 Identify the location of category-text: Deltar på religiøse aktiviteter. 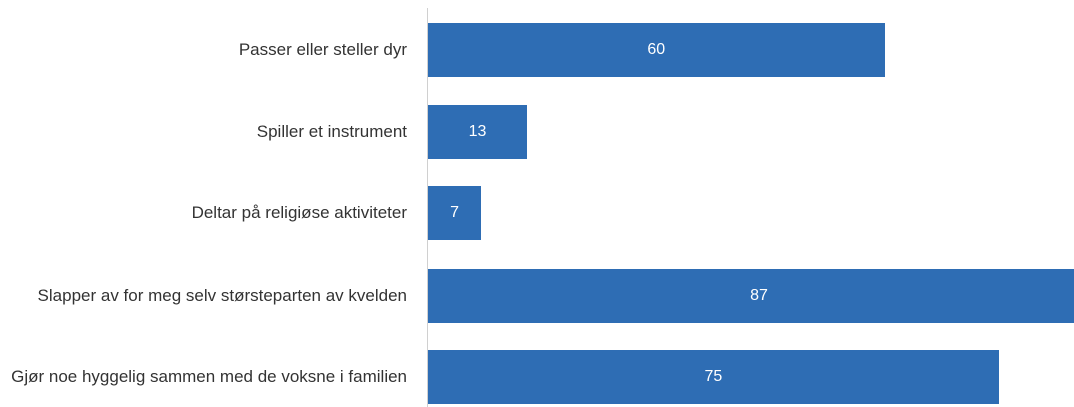
(299, 212).